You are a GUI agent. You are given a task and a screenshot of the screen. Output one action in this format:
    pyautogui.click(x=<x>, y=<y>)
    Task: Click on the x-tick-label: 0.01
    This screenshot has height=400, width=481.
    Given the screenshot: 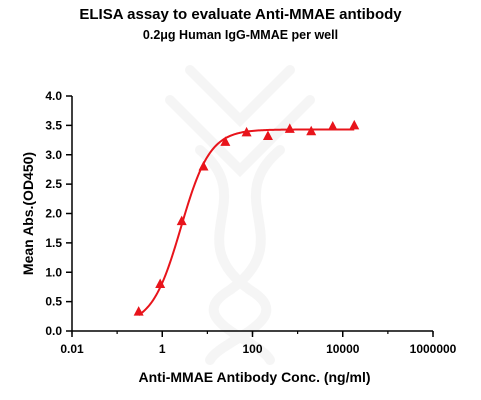 What is the action you would take?
    pyautogui.click(x=72, y=349)
    